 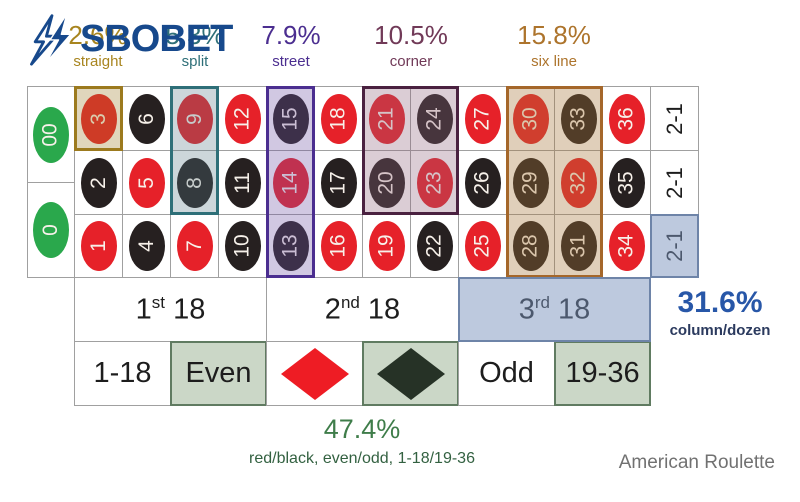 I want to click on number-label: 1, so click(x=98, y=246).